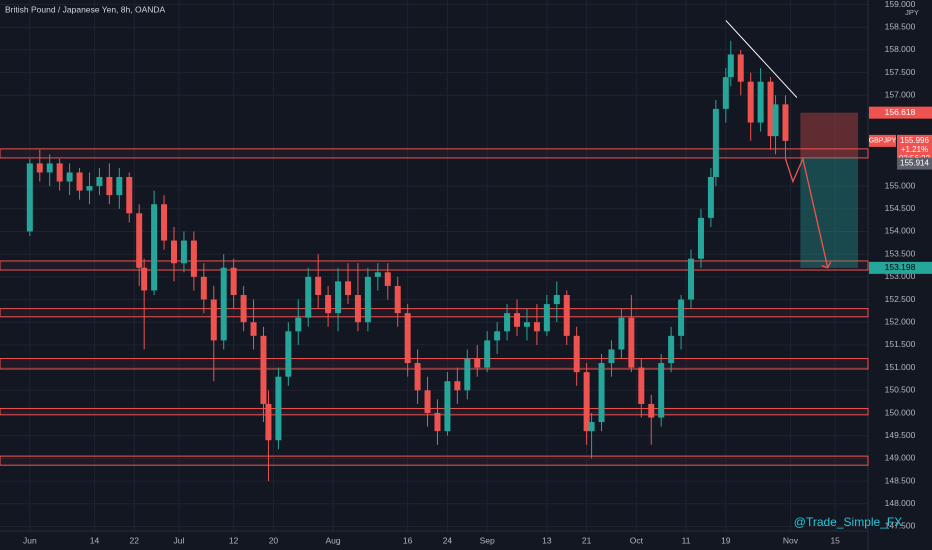 Image resolution: width=932 pixels, height=550 pixels. I want to click on y-tick-label: 159.000, so click(900, 4).